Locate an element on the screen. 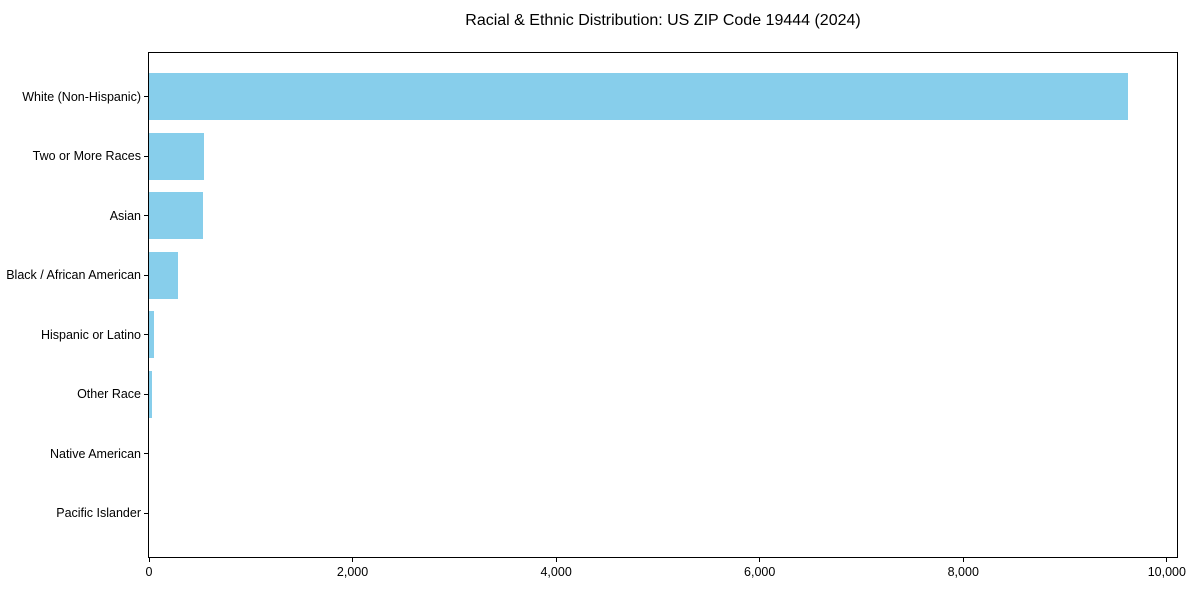 The image size is (1200, 600). x-tick-label: 2,000 is located at coordinates (352, 572).